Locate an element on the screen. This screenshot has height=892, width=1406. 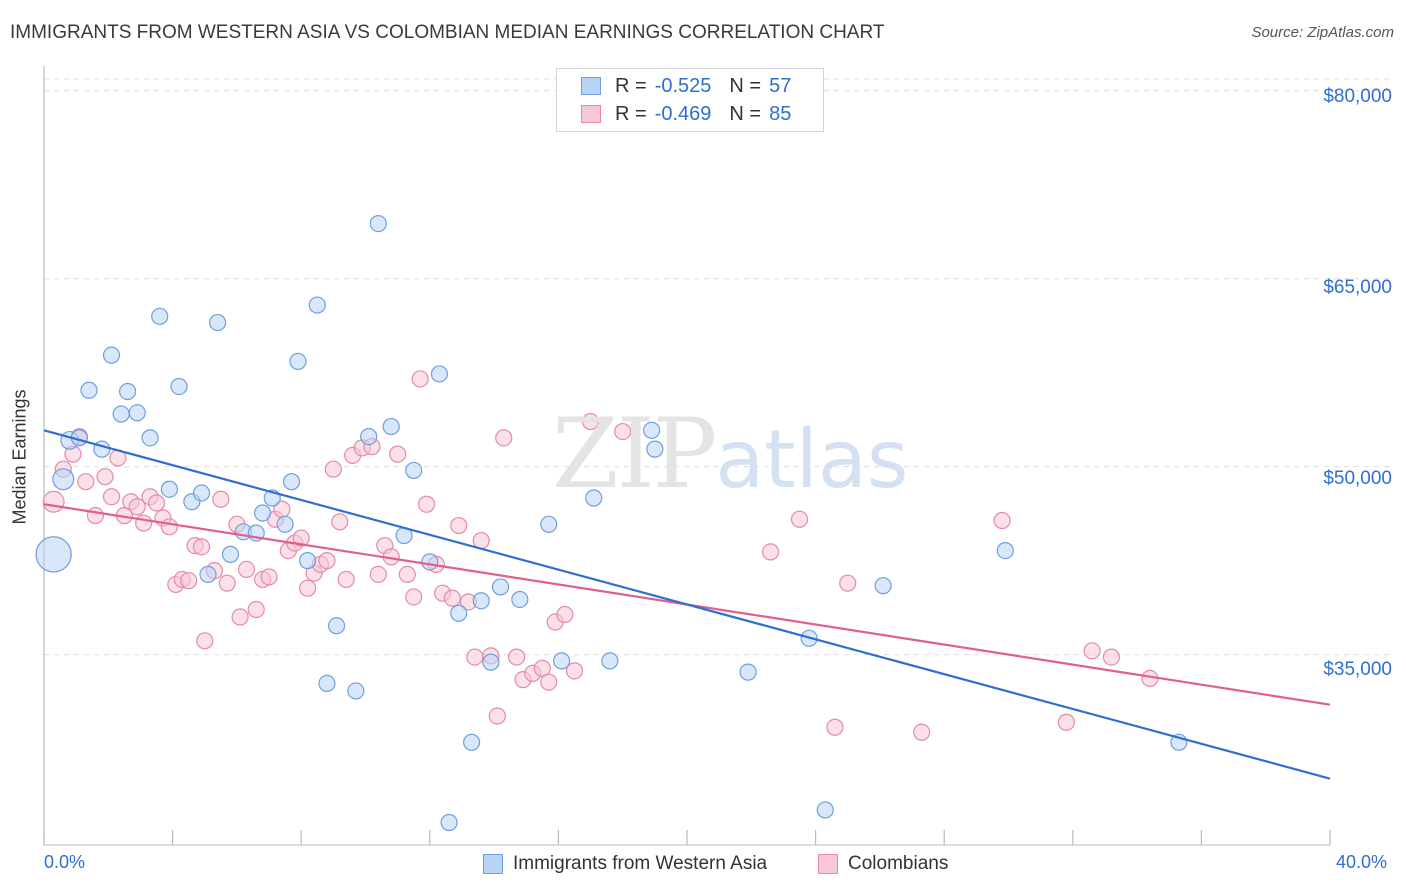
x-tick-label-max: 40.0% is located at coordinates (1362, 862).